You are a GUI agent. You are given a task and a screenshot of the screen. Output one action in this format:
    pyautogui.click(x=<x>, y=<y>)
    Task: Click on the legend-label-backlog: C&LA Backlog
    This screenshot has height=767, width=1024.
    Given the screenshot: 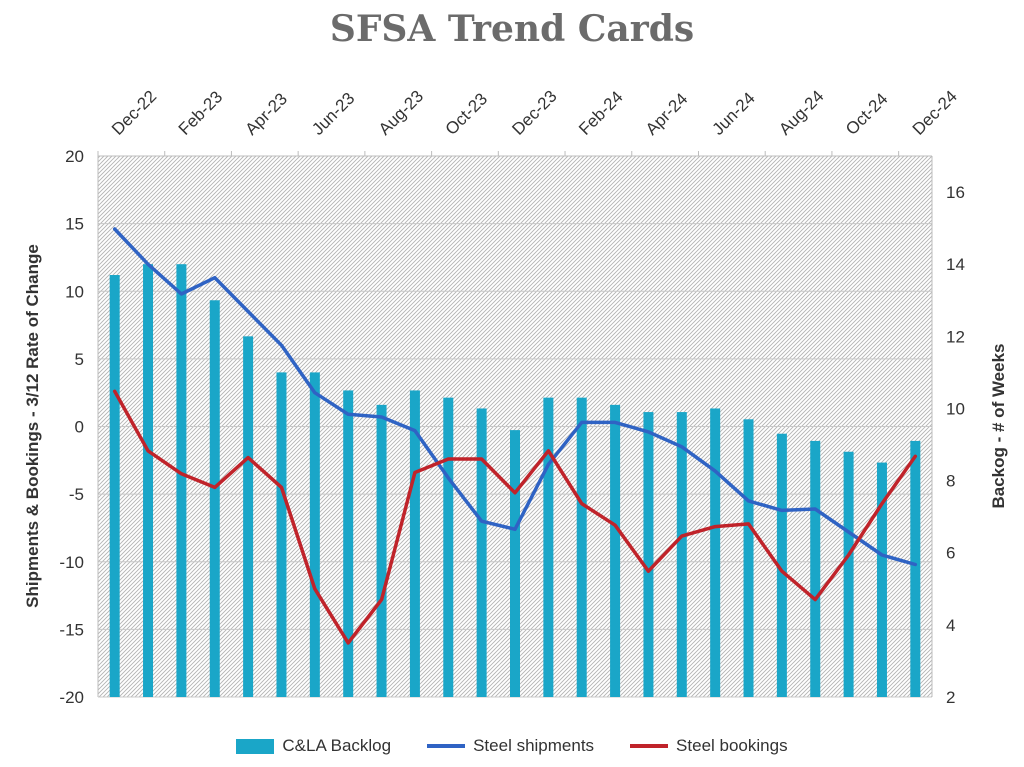 What is the action you would take?
    pyautogui.click(x=337, y=745)
    